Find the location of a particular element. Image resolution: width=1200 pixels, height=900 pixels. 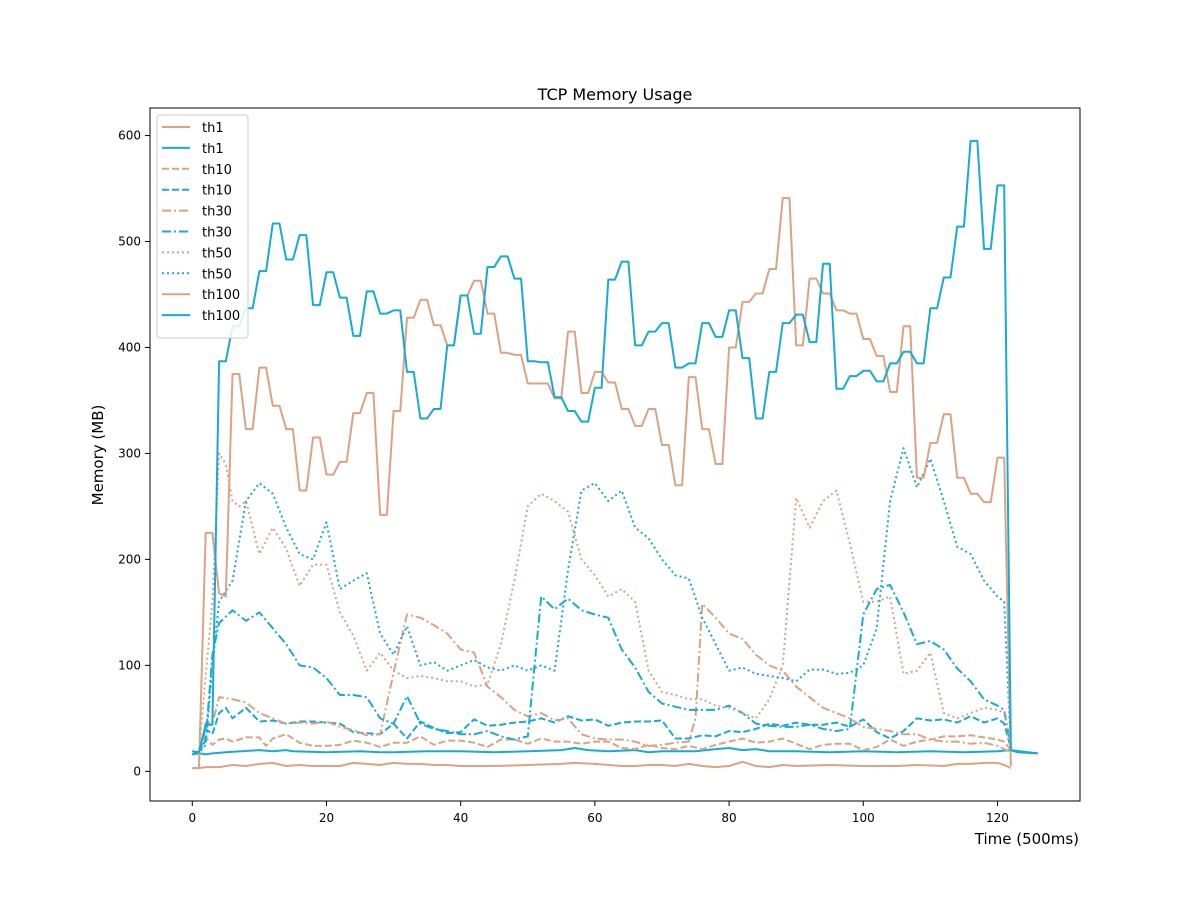

chart-title: TCP Memory Usage is located at coordinates (615, 94).